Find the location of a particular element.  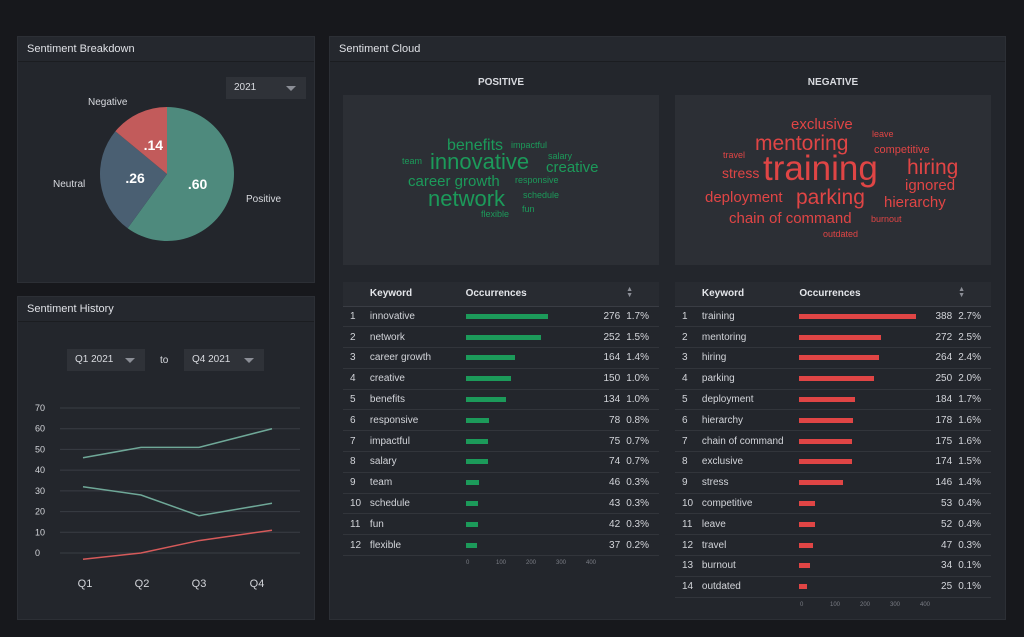

chevron-down-icon is located at coordinates (130, 360).